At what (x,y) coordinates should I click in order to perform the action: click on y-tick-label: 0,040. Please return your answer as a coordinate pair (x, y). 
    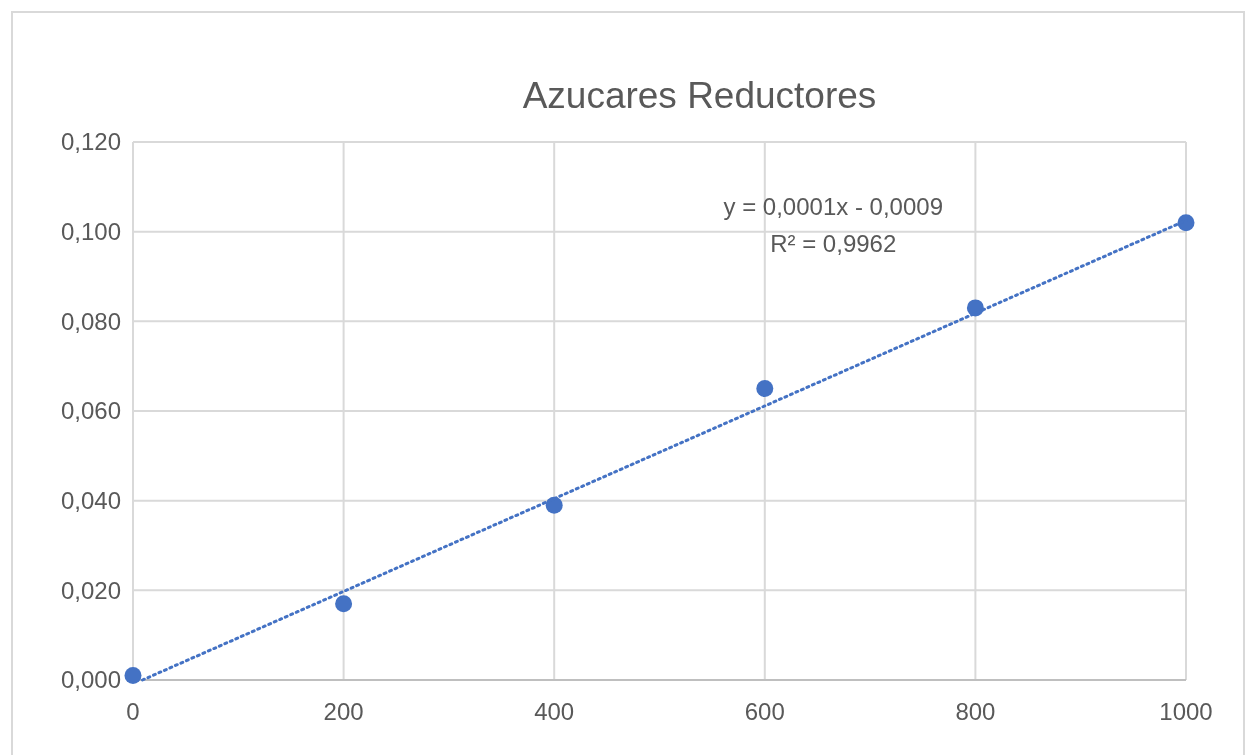
    Looking at the image, I should click on (90, 501).